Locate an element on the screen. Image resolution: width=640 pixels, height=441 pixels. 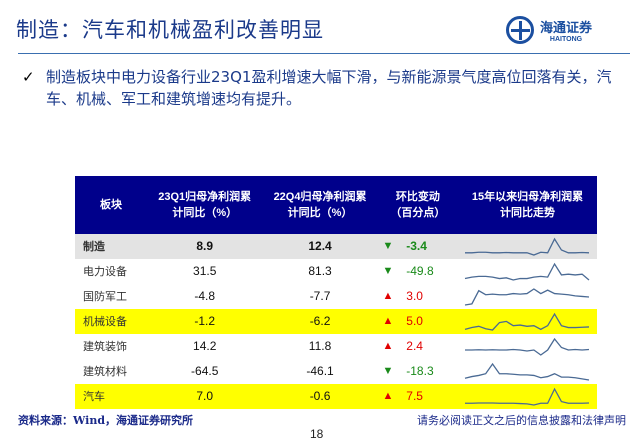
source-note: 资料来源：Wind，海通证券研究所 is located at coordinates (106, 420).